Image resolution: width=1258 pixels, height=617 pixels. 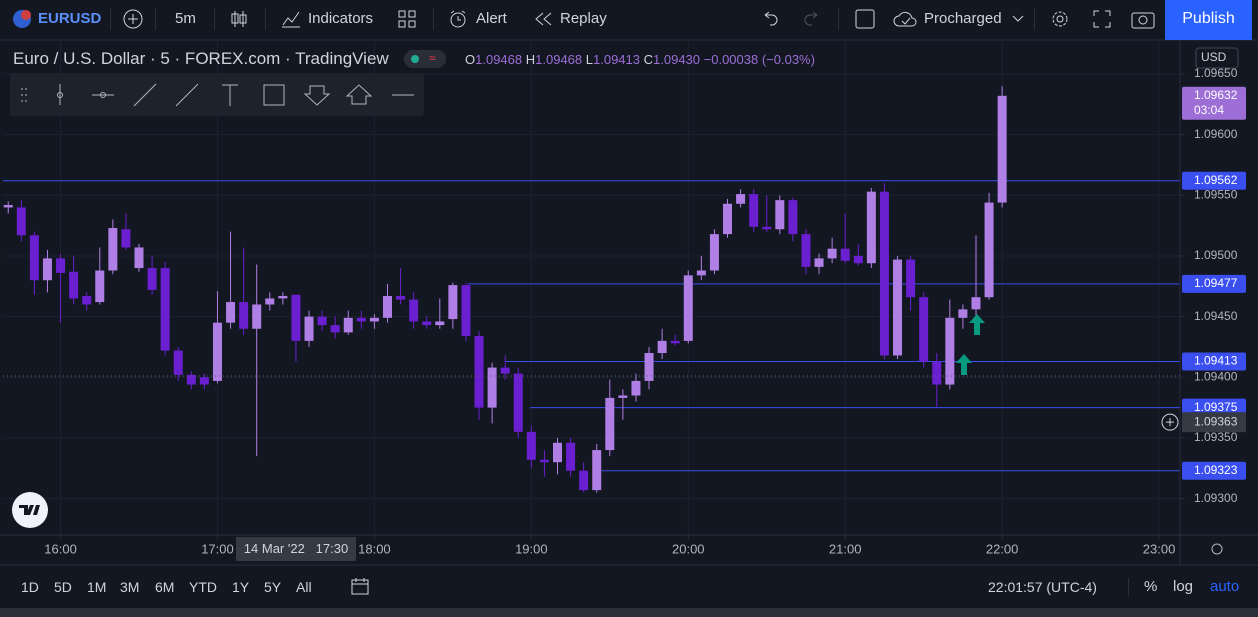 I want to click on compare-icon, so click(x=133, y=19).